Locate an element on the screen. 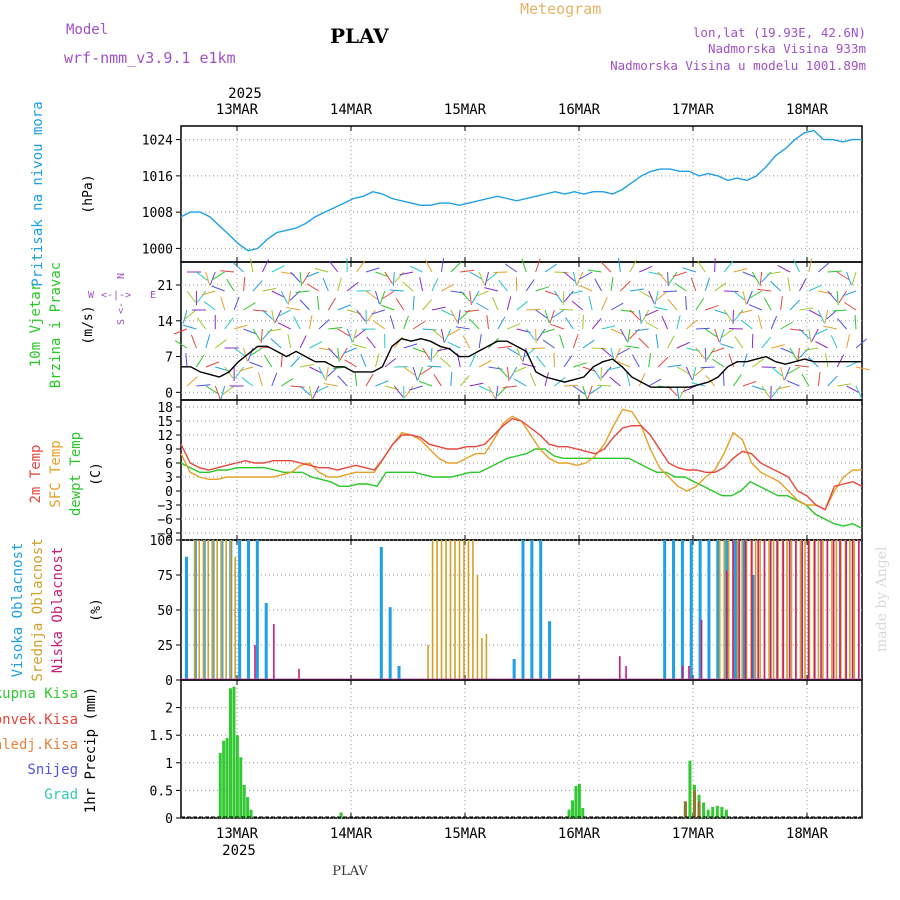 The width and height of the screenshot is (900, 900). bottom-day-label: 17MAR is located at coordinates (693, 834).